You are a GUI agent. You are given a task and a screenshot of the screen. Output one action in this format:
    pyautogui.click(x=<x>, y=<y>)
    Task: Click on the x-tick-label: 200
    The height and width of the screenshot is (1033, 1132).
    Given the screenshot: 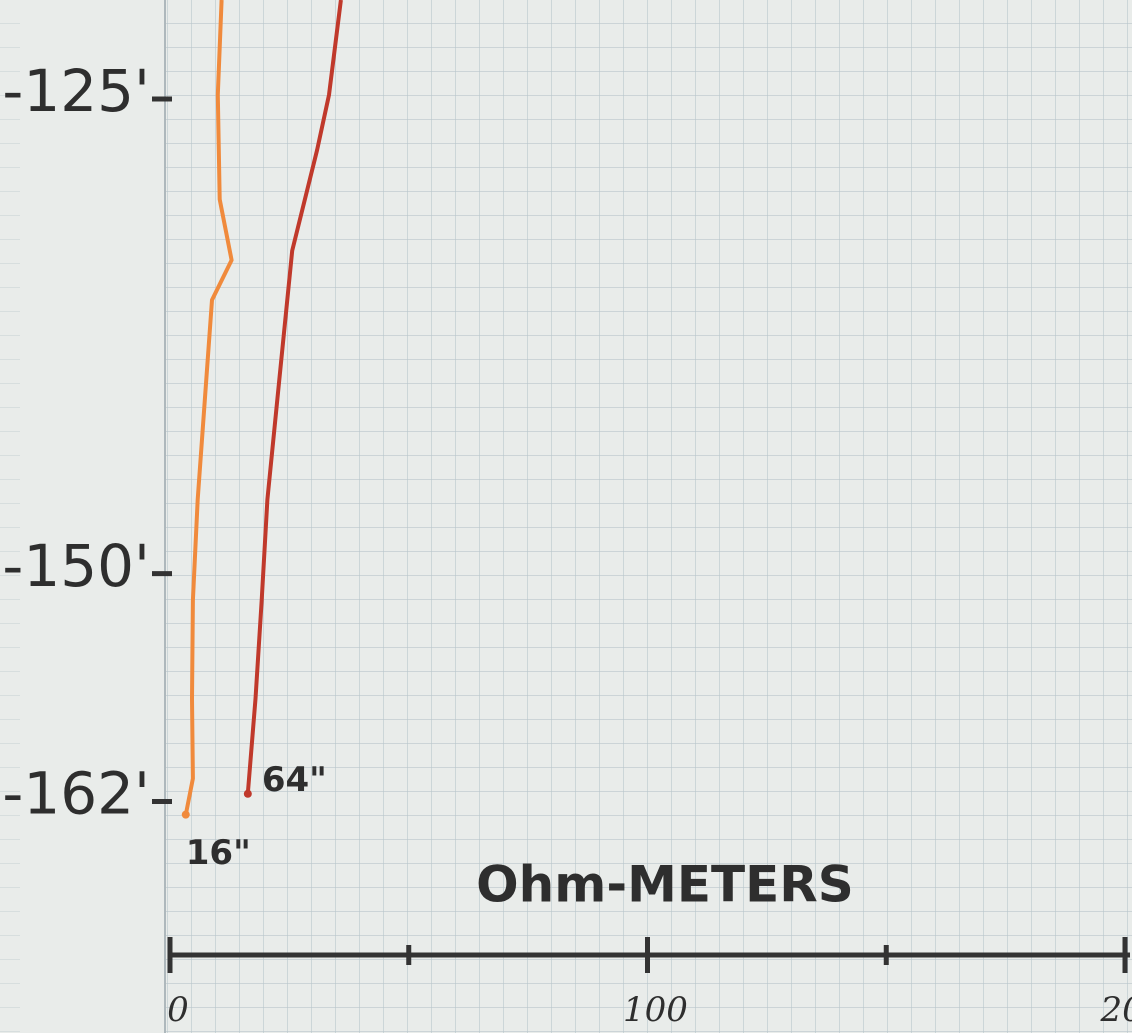 What is the action you would take?
    pyautogui.click(x=1116, y=1010)
    